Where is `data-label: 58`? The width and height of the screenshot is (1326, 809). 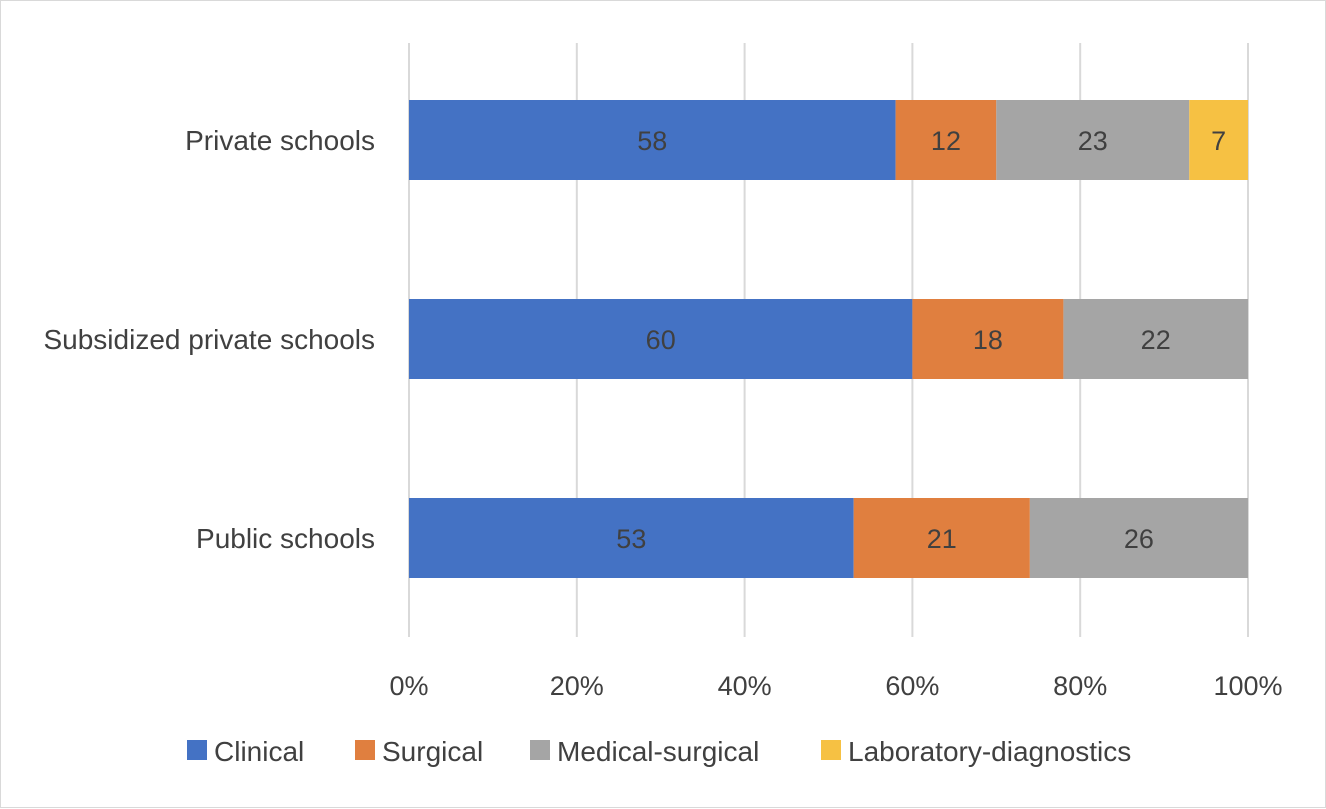
data-label: 58 is located at coordinates (652, 141).